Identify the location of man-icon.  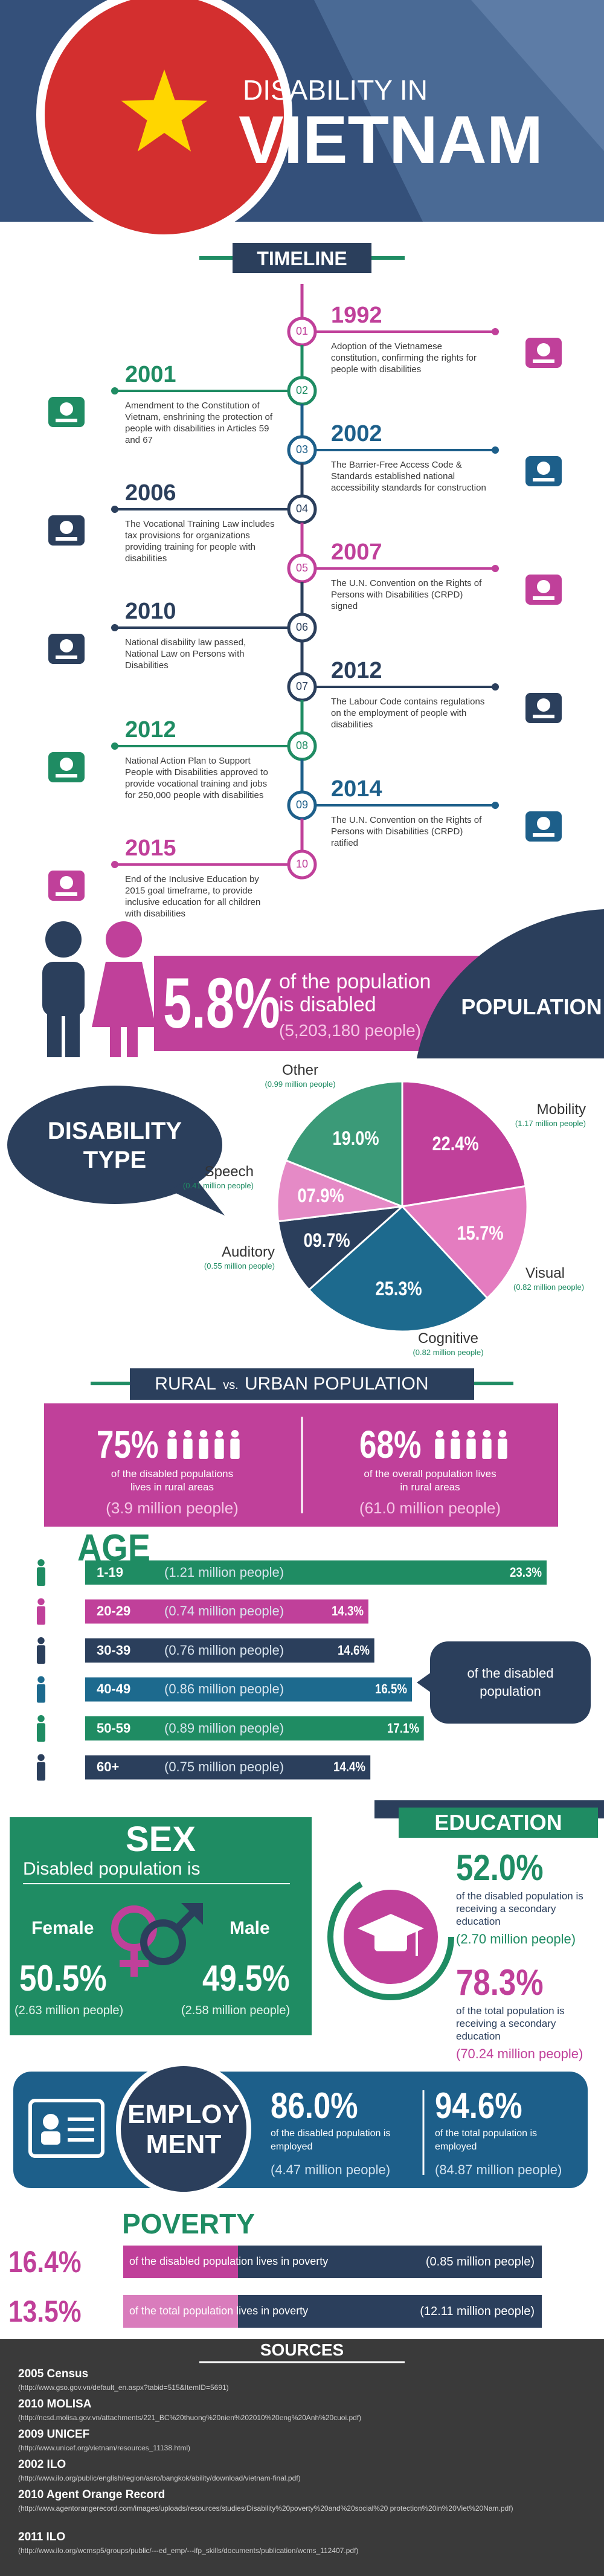
(63, 939).